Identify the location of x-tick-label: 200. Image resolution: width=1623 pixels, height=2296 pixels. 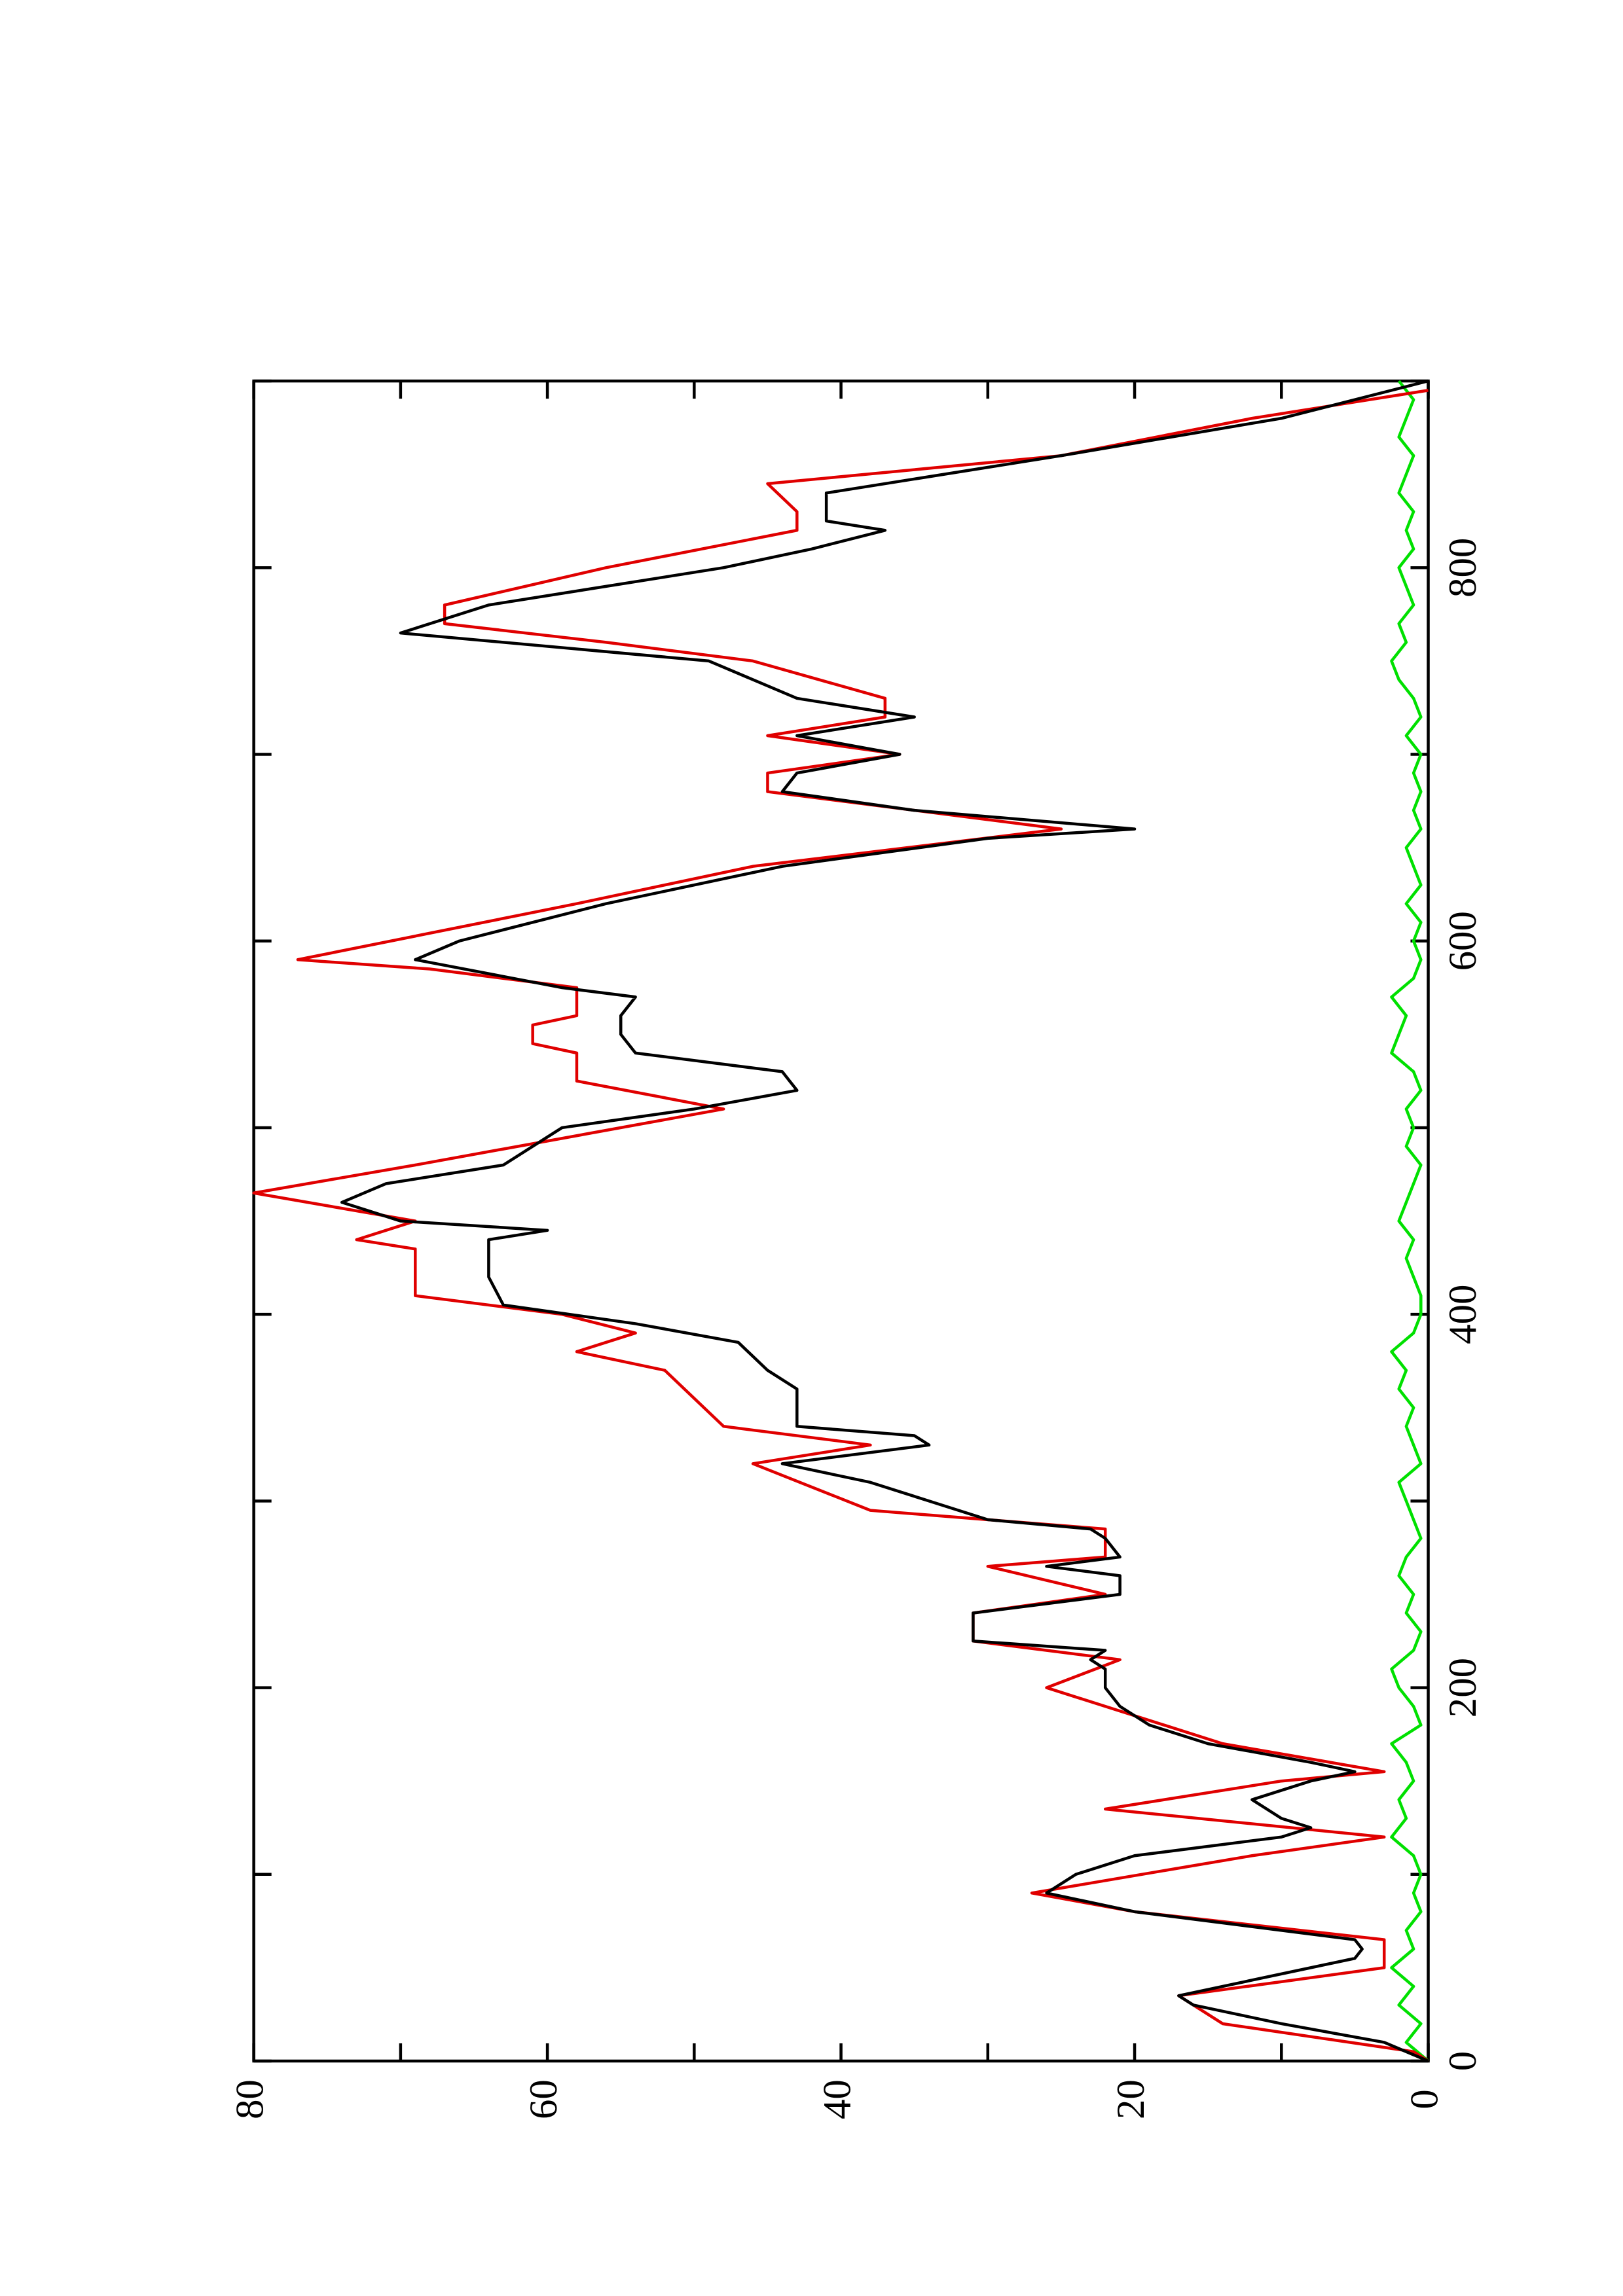
(1463, 1687).